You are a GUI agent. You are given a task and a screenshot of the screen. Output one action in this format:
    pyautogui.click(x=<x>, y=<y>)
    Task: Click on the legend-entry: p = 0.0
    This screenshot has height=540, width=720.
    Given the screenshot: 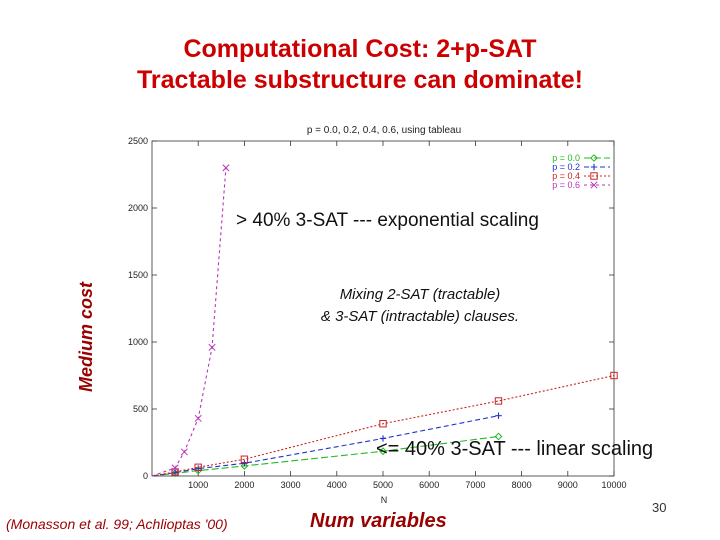 What is the action you would take?
    pyautogui.click(x=581, y=158)
    